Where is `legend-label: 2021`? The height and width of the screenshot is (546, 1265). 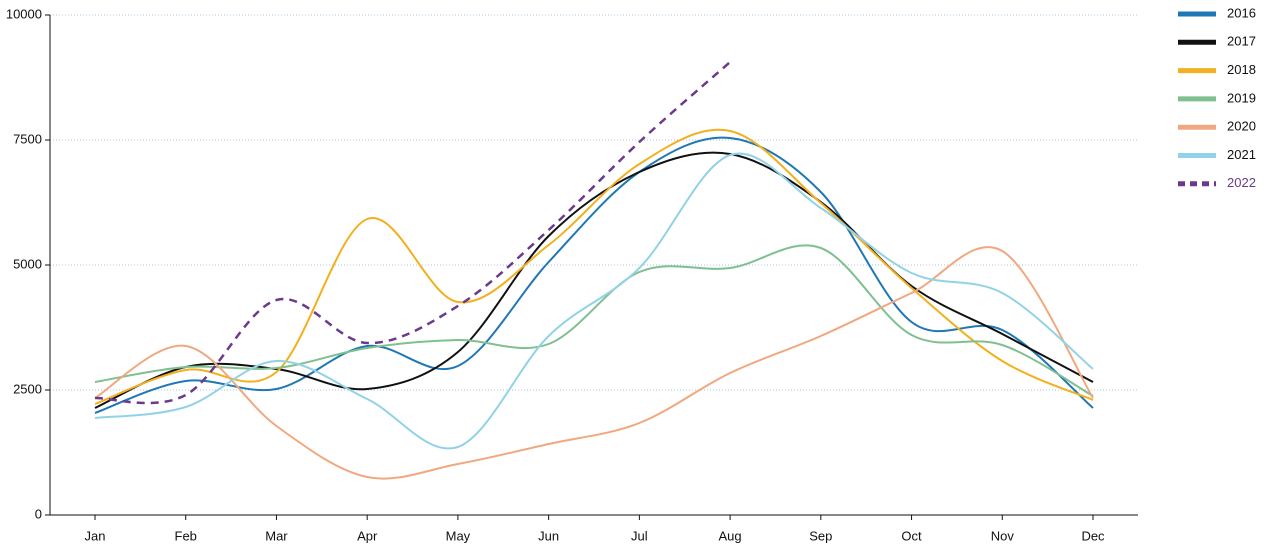 legend-label: 2021 is located at coordinates (1241, 154).